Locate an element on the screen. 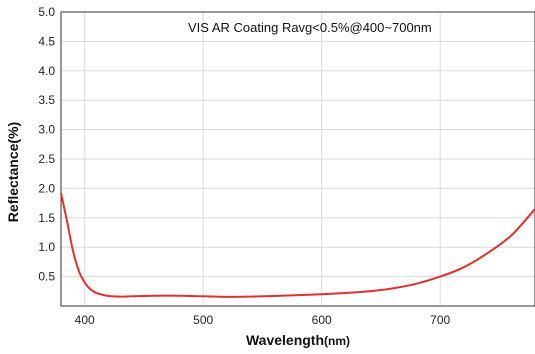 The image size is (535, 354). x-tick-labels: 400 500 600 700 is located at coordinates (263, 320).